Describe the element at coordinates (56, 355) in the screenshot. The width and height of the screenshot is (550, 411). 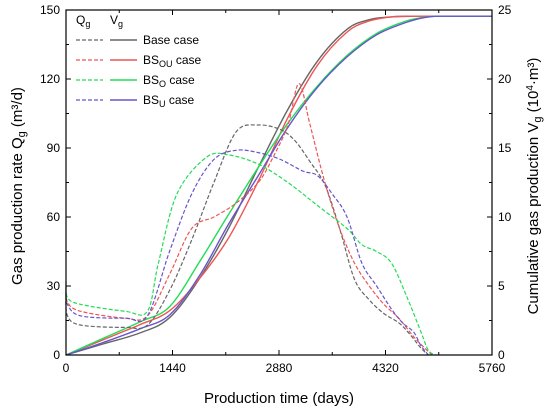
I see `left-y-tick-label: 0` at that location.